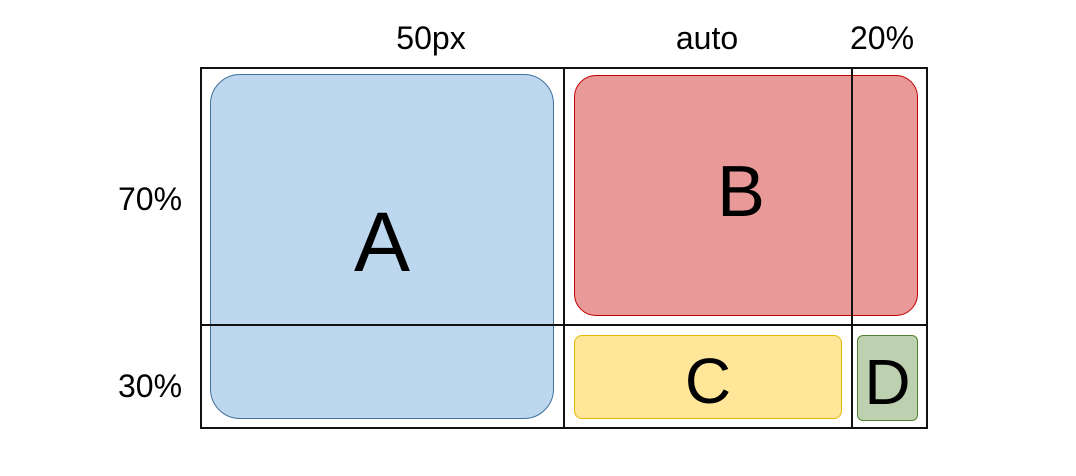 The height and width of the screenshot is (476, 1076). I want to click on column-label-3: 20%, so click(882, 38).